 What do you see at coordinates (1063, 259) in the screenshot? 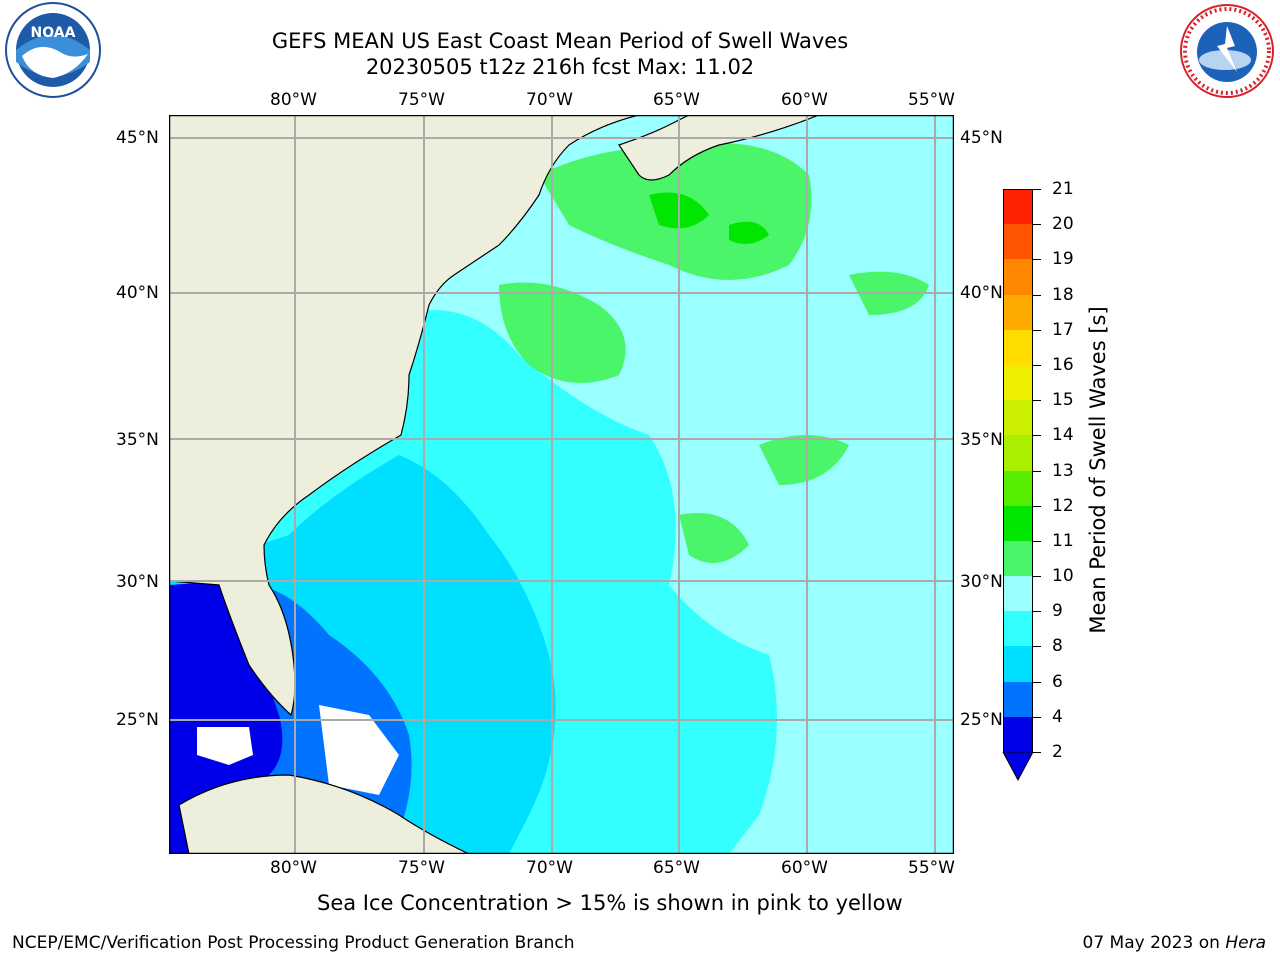
I see `colorbar-tick-label: 19` at bounding box center [1063, 259].